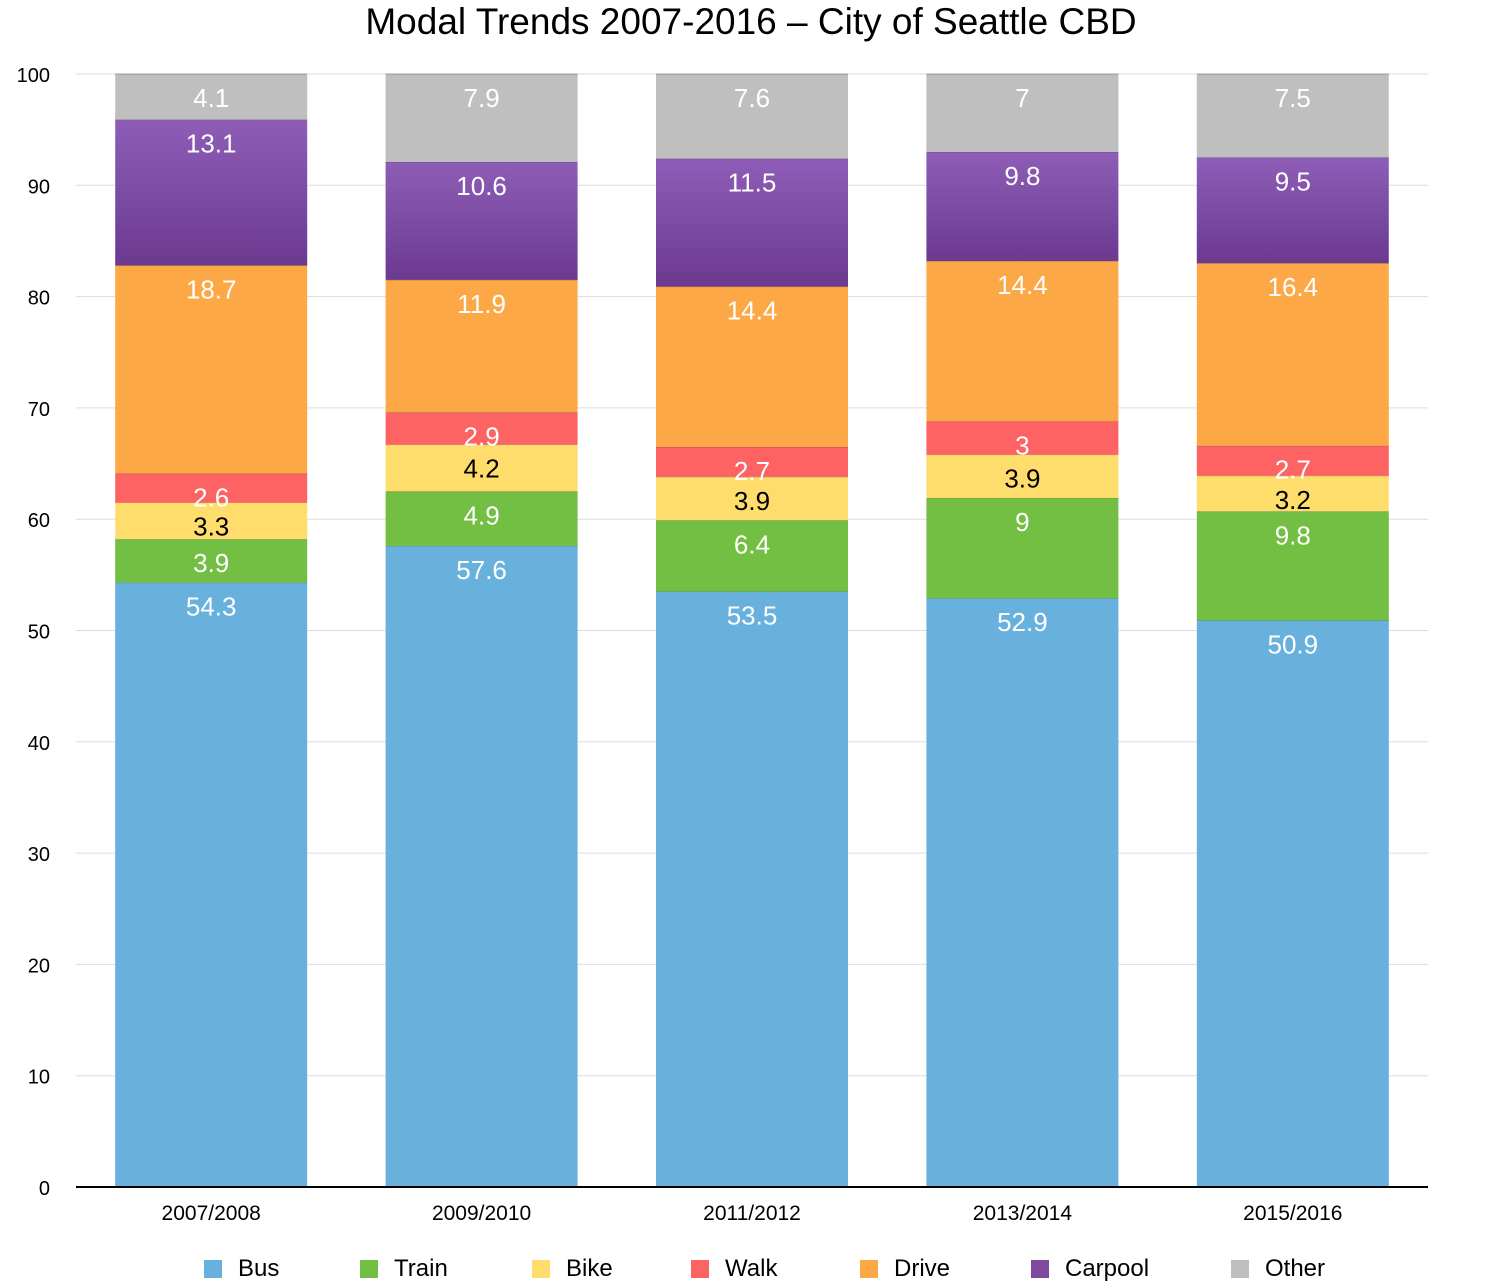 This screenshot has width=1502, height=1288. What do you see at coordinates (481, 186) in the screenshot?
I see `data-label-carpool: 10.6` at bounding box center [481, 186].